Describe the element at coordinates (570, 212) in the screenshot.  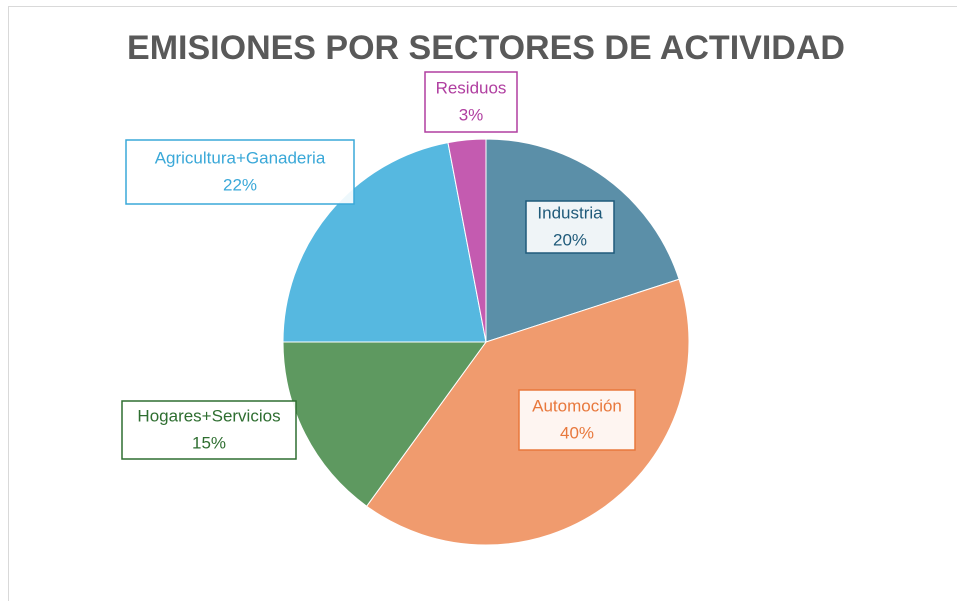
I see `data-label-name: Industria` at that location.